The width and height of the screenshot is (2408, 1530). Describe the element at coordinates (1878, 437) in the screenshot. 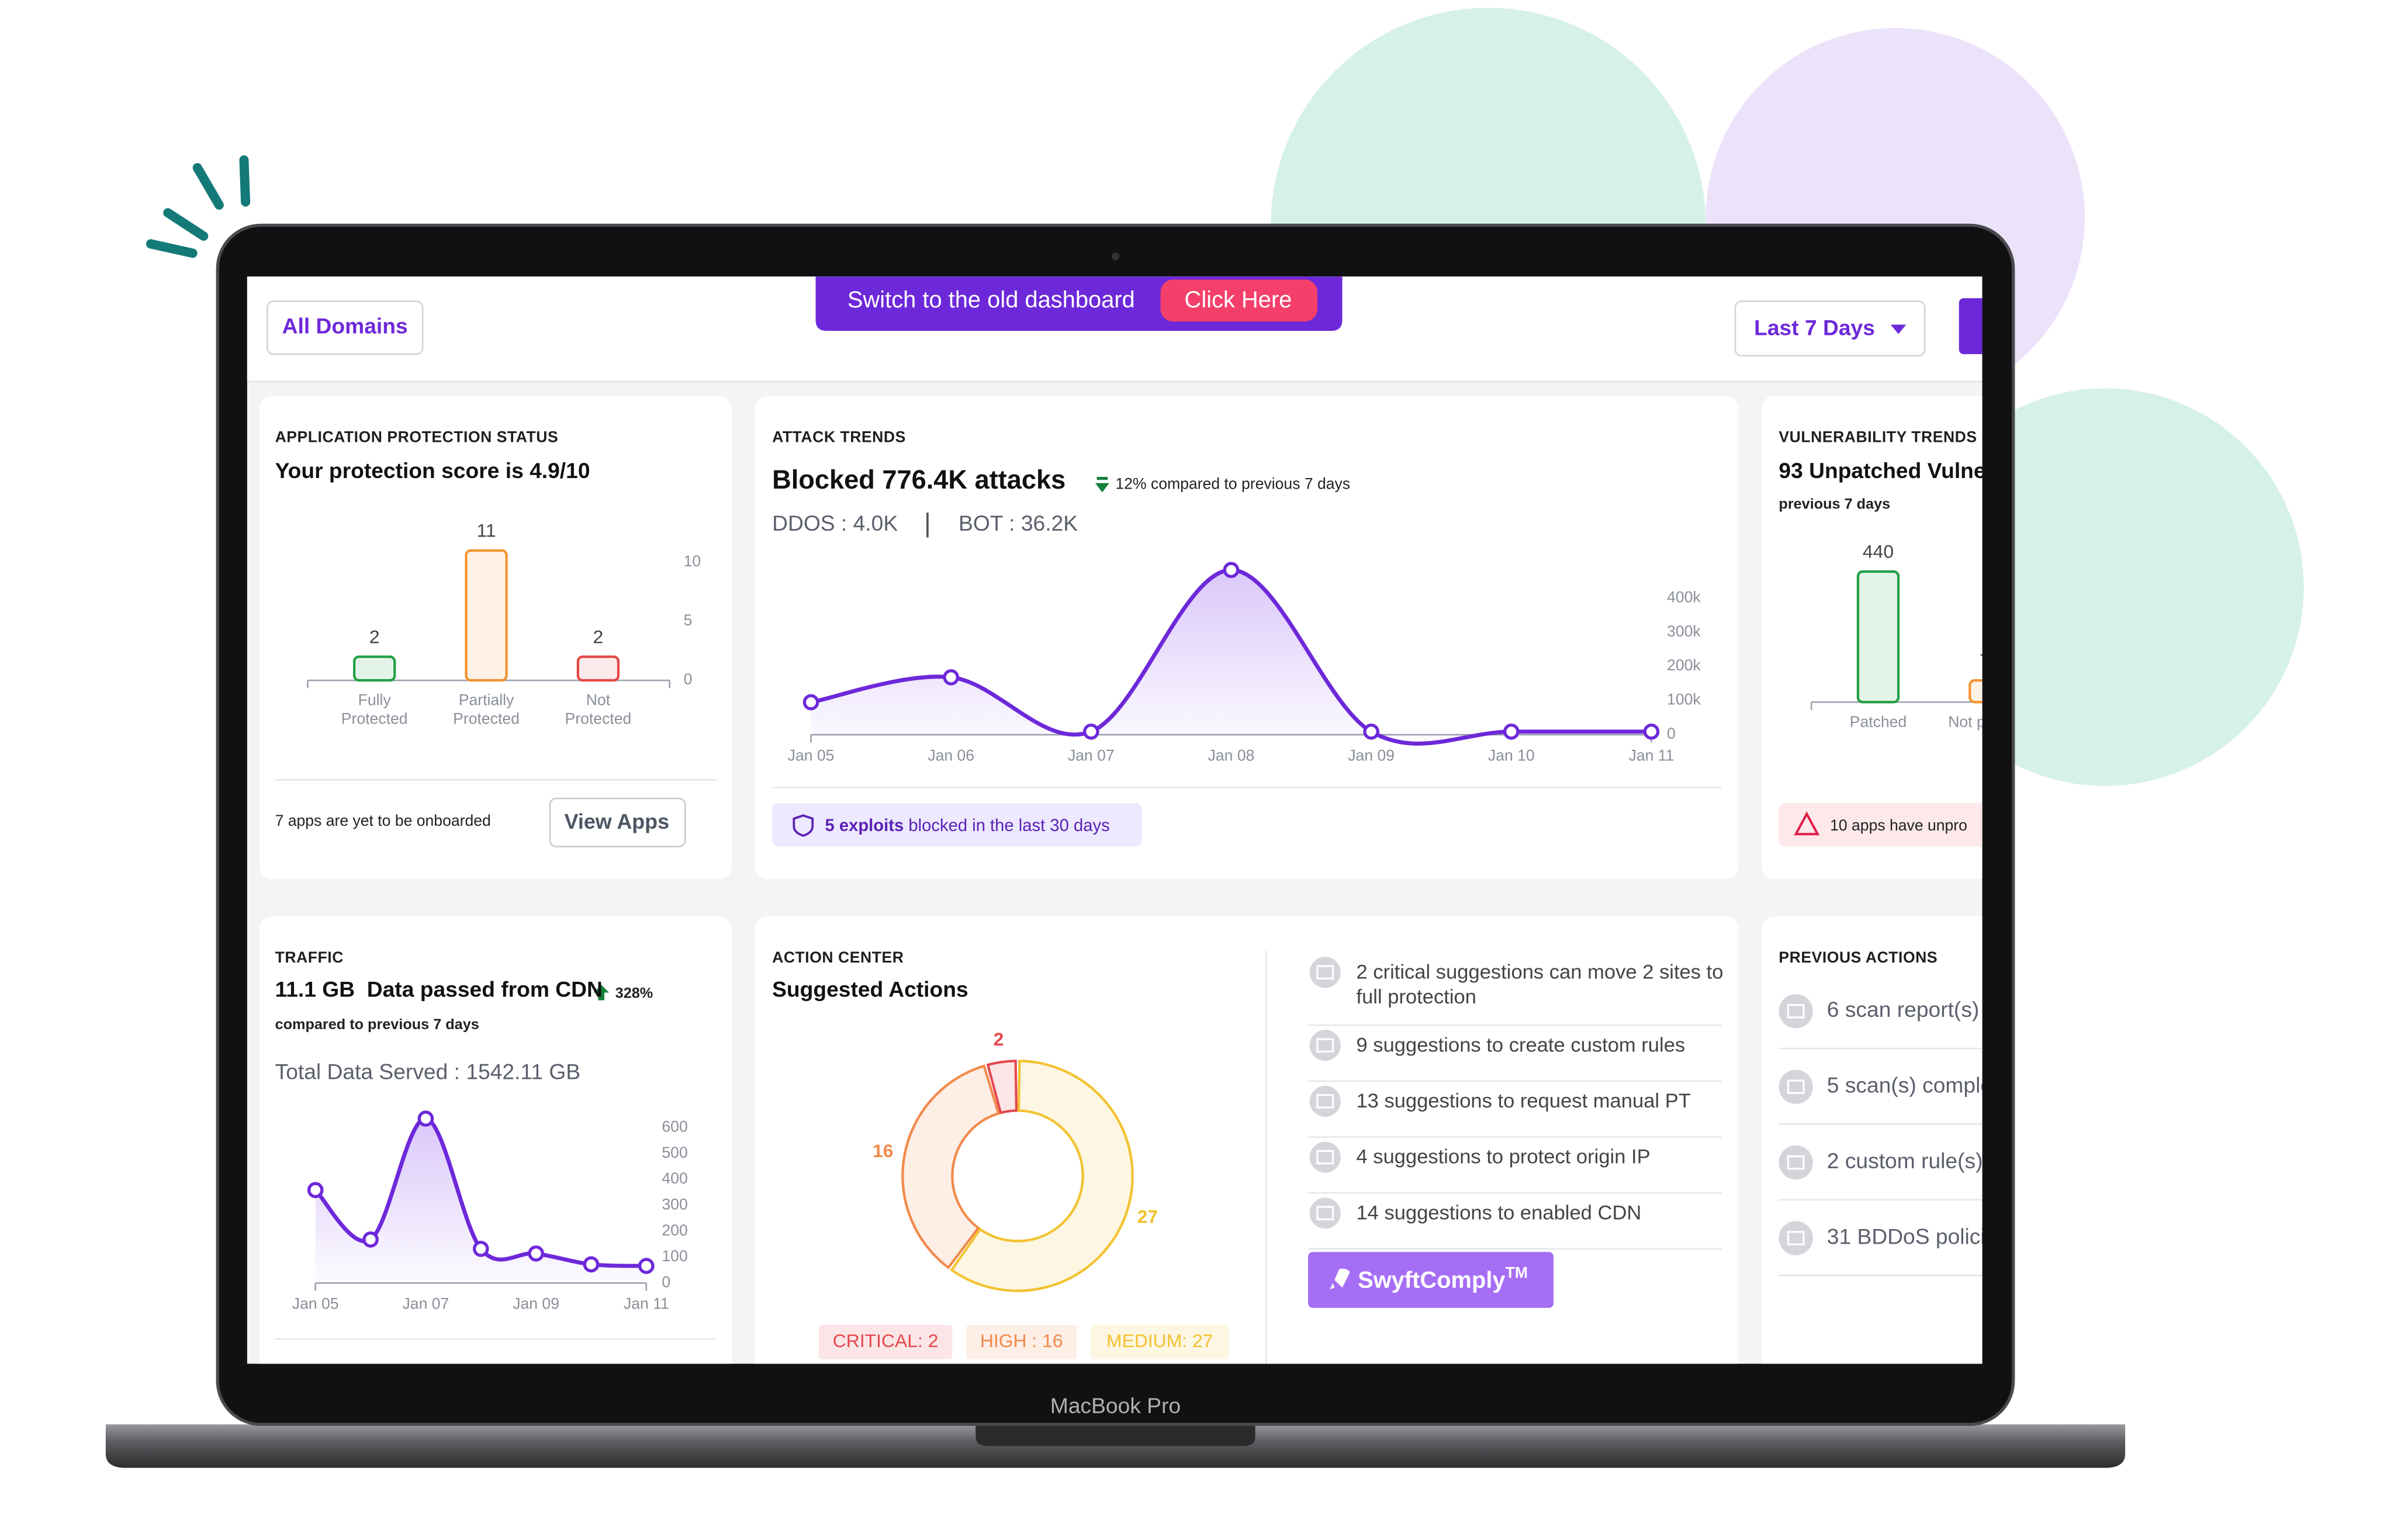

I see `card-heading: VULNERABILITY TRENDS` at that location.